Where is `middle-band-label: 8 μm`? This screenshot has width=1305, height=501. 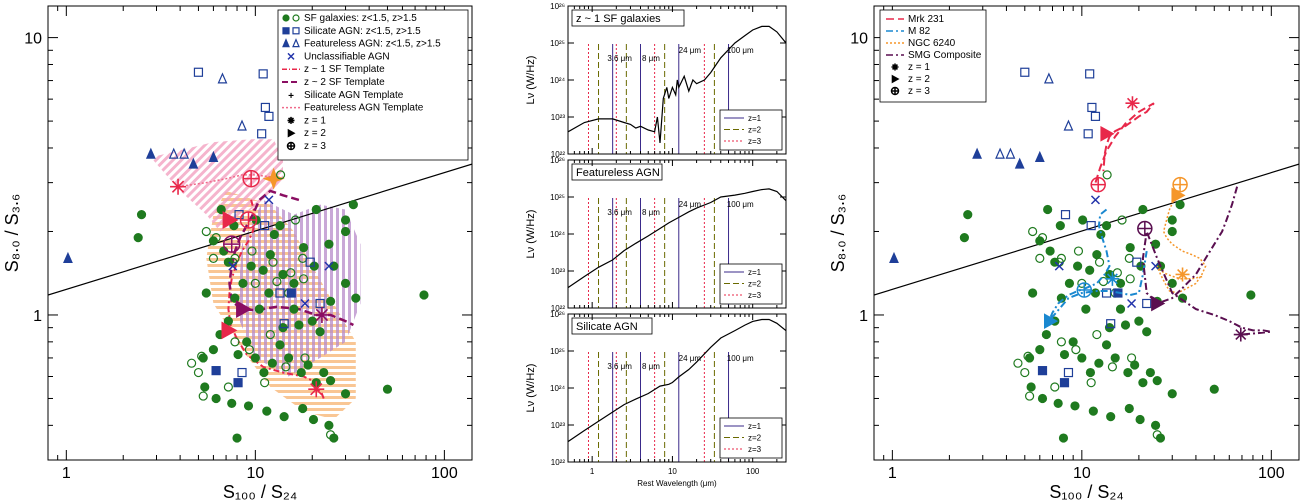
middle-band-label: 8 μm is located at coordinates (651, 212).